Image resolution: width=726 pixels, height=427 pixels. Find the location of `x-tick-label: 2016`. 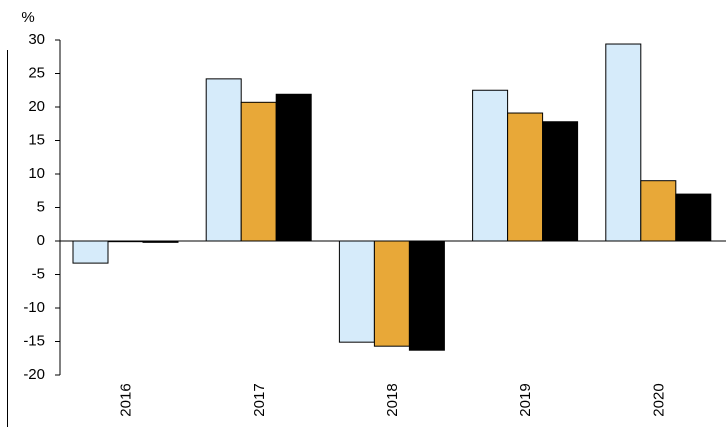

x-tick-label: 2016 is located at coordinates (126, 399).